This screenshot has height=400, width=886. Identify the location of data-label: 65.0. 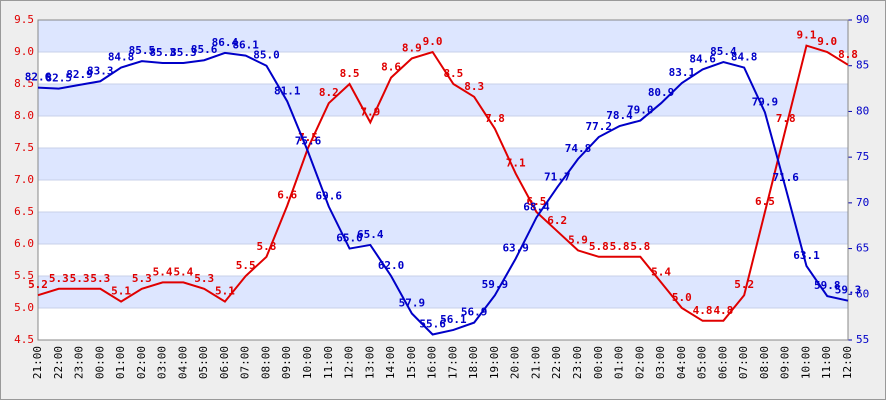
(349, 238).